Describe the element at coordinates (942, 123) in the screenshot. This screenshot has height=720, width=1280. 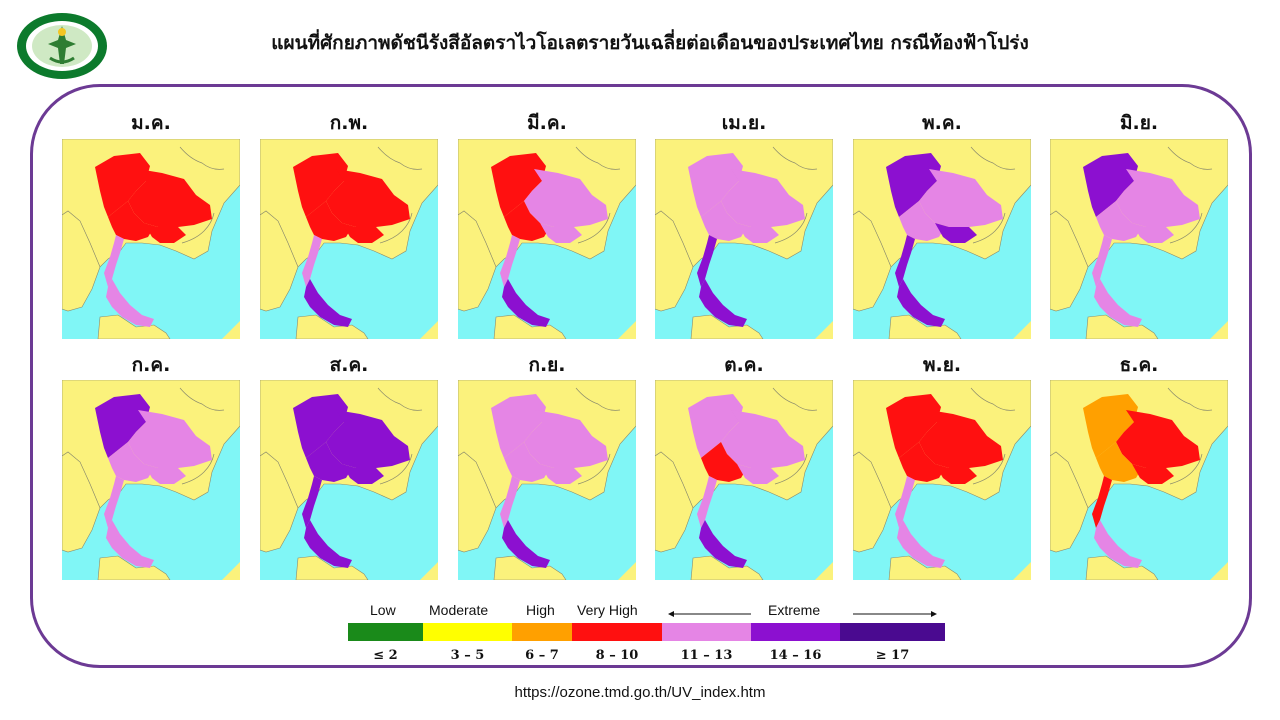
I see `month-label: พ.ค.` at that location.